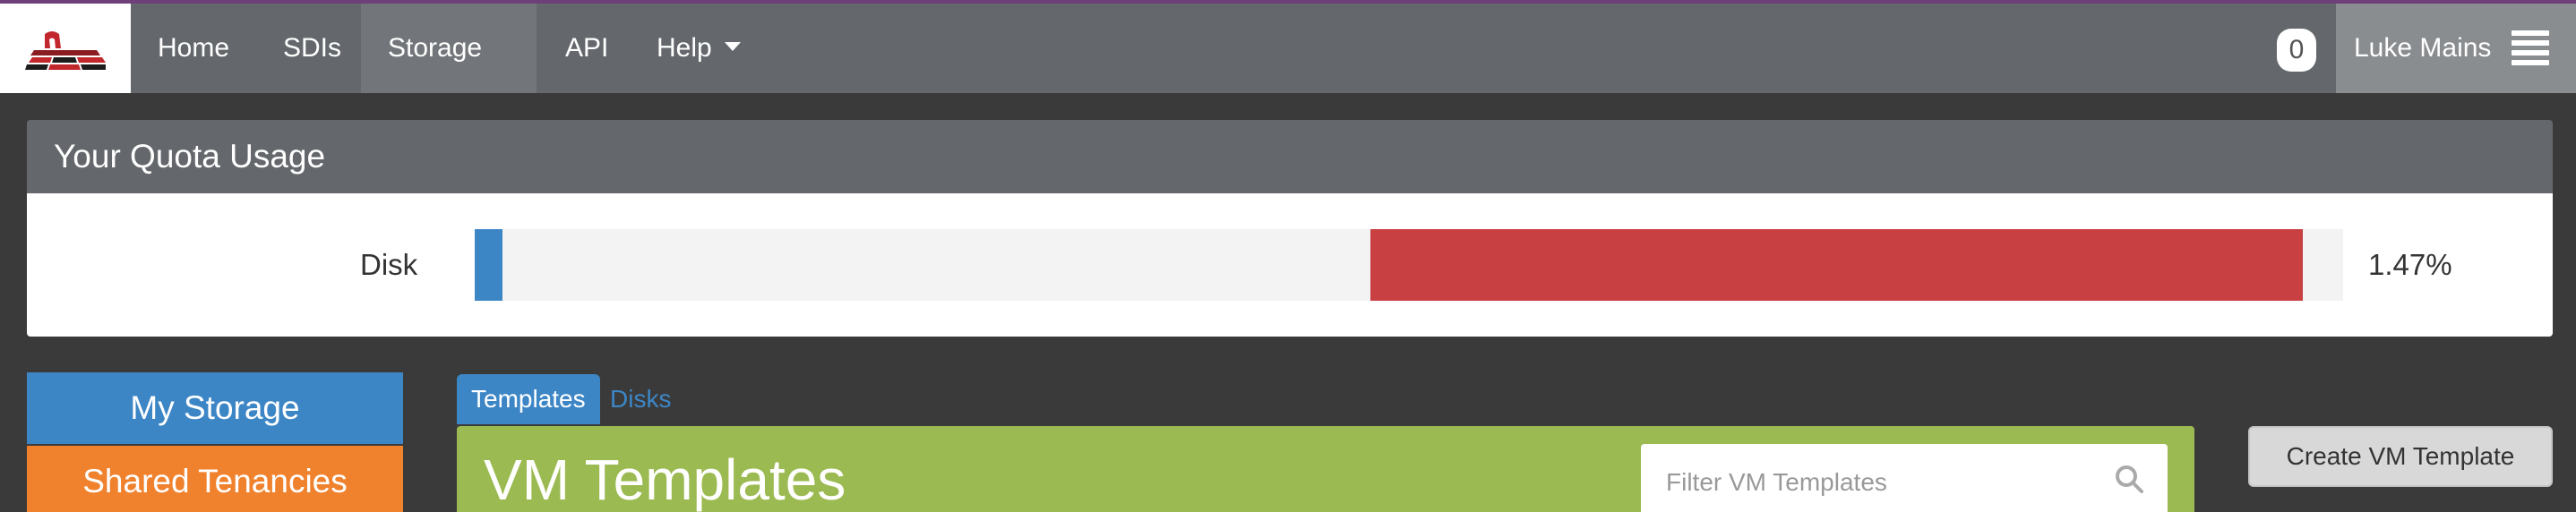 The width and height of the screenshot is (2576, 512). What do you see at coordinates (684, 48) in the screenshot?
I see `nav-help-label: Help` at bounding box center [684, 48].